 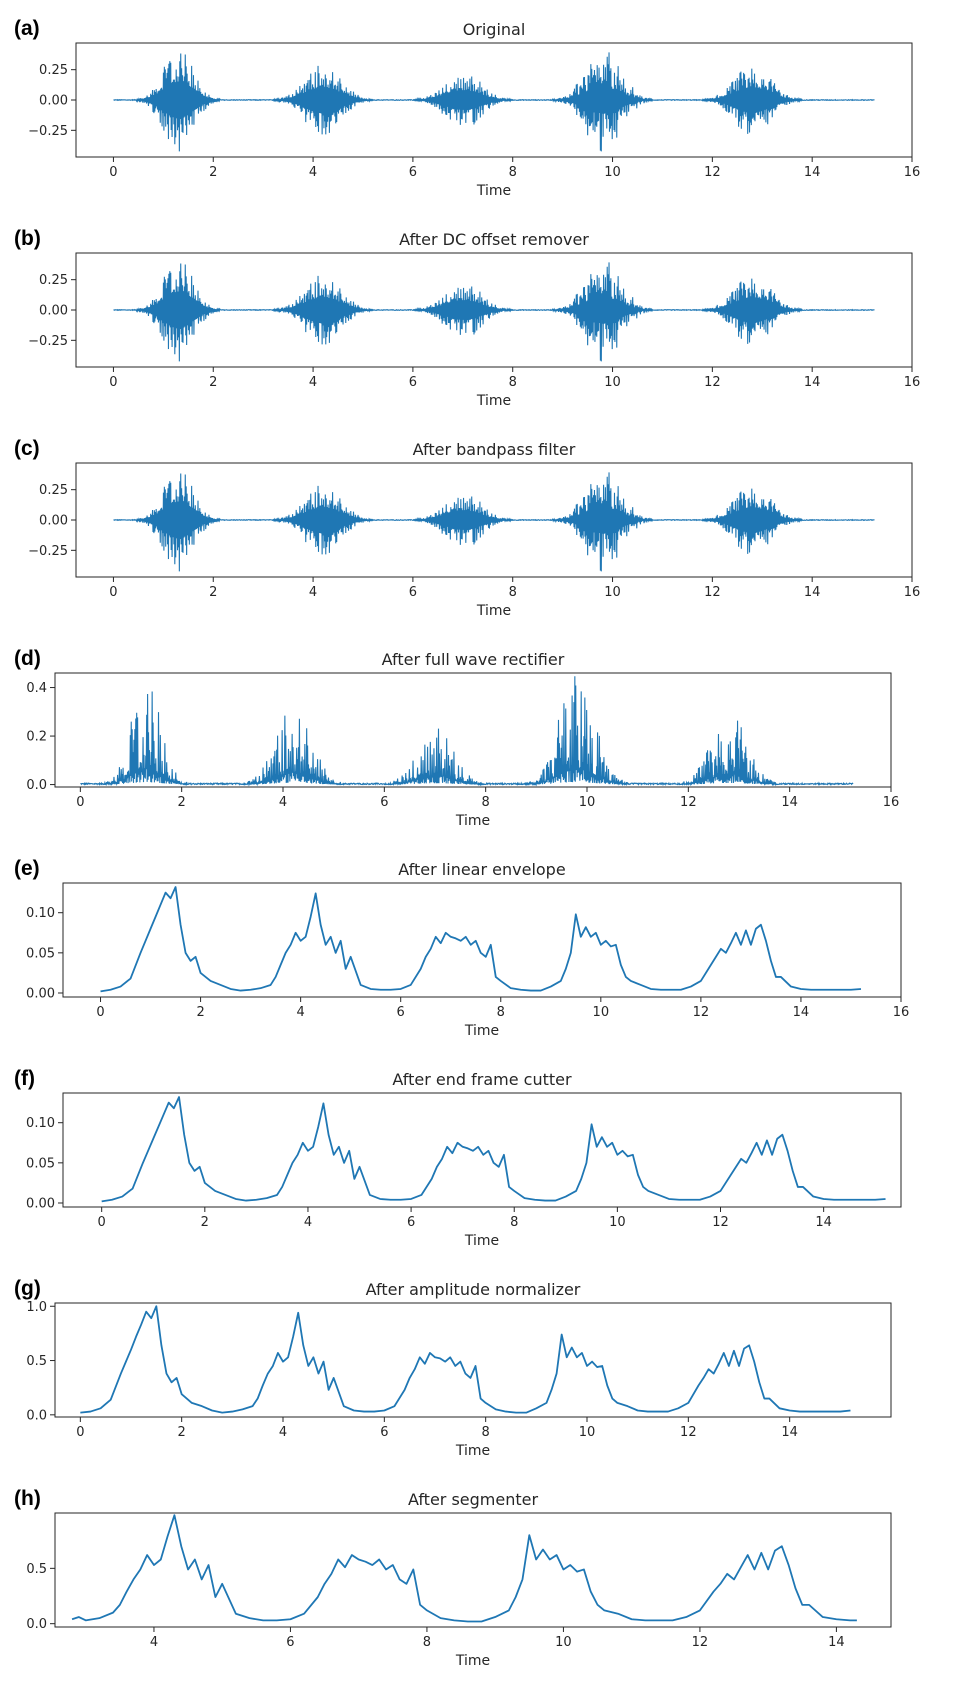 I want to click on panel-label: (c), so click(x=27, y=448).